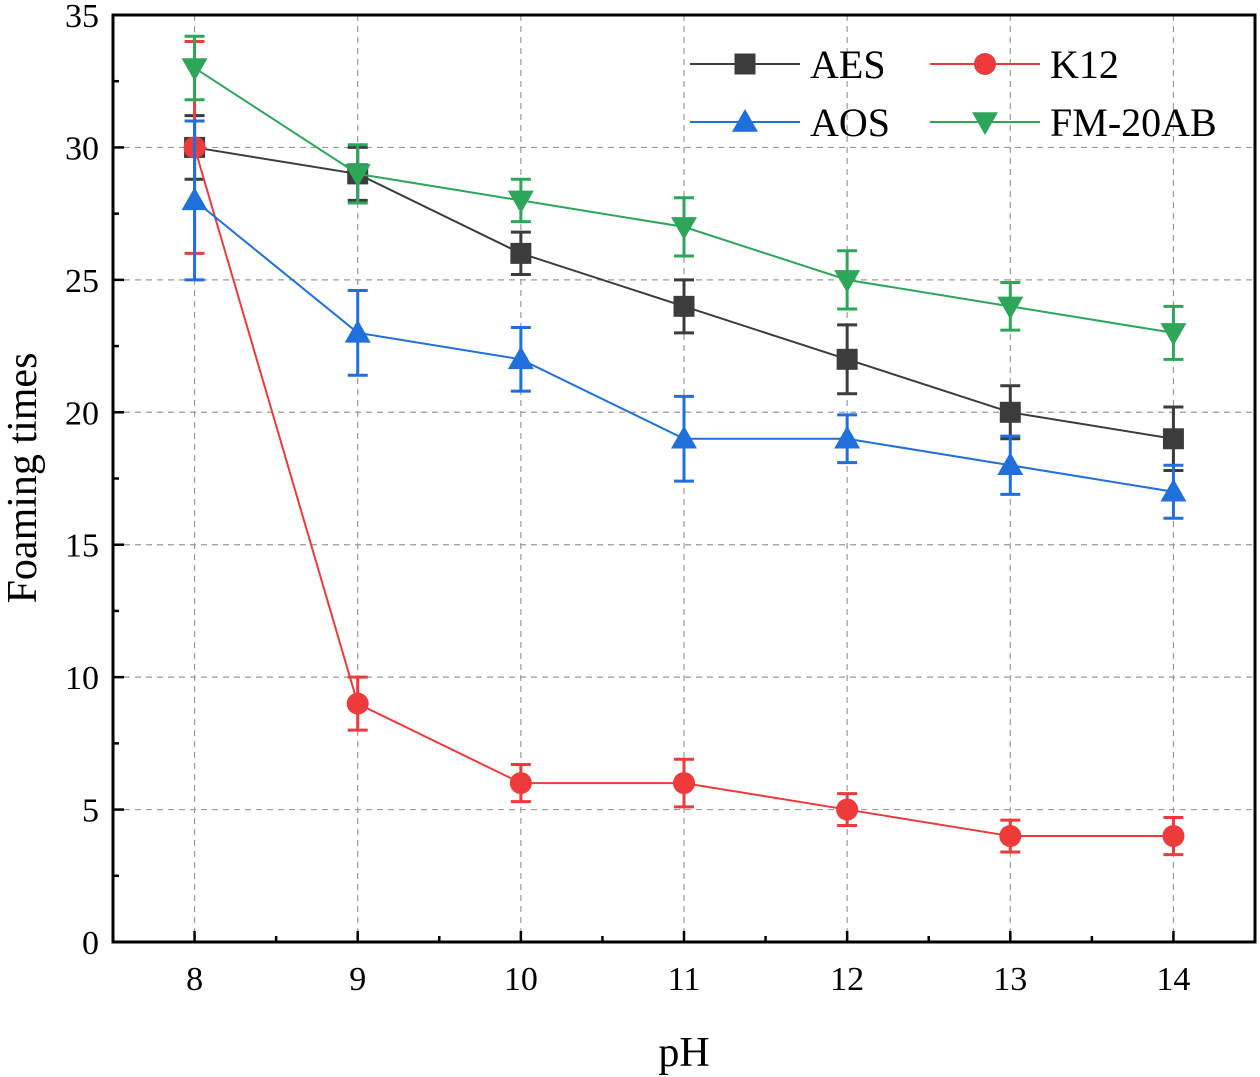 This screenshot has height=1077, width=1260. Describe the element at coordinates (90, 811) in the screenshot. I see `y-tick-label: 5` at that location.